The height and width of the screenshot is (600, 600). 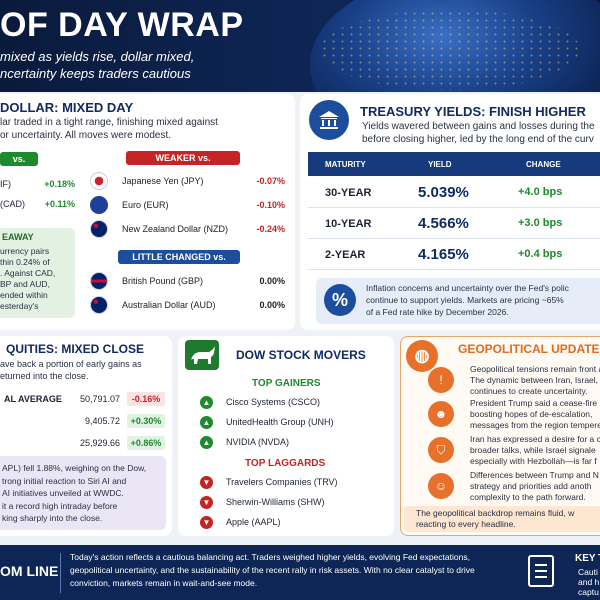 What do you see at coordinates (84, 399) in the screenshot?
I see `table-row: AL AVERAGE 50,791.07 -0.16%` at bounding box center [84, 399].